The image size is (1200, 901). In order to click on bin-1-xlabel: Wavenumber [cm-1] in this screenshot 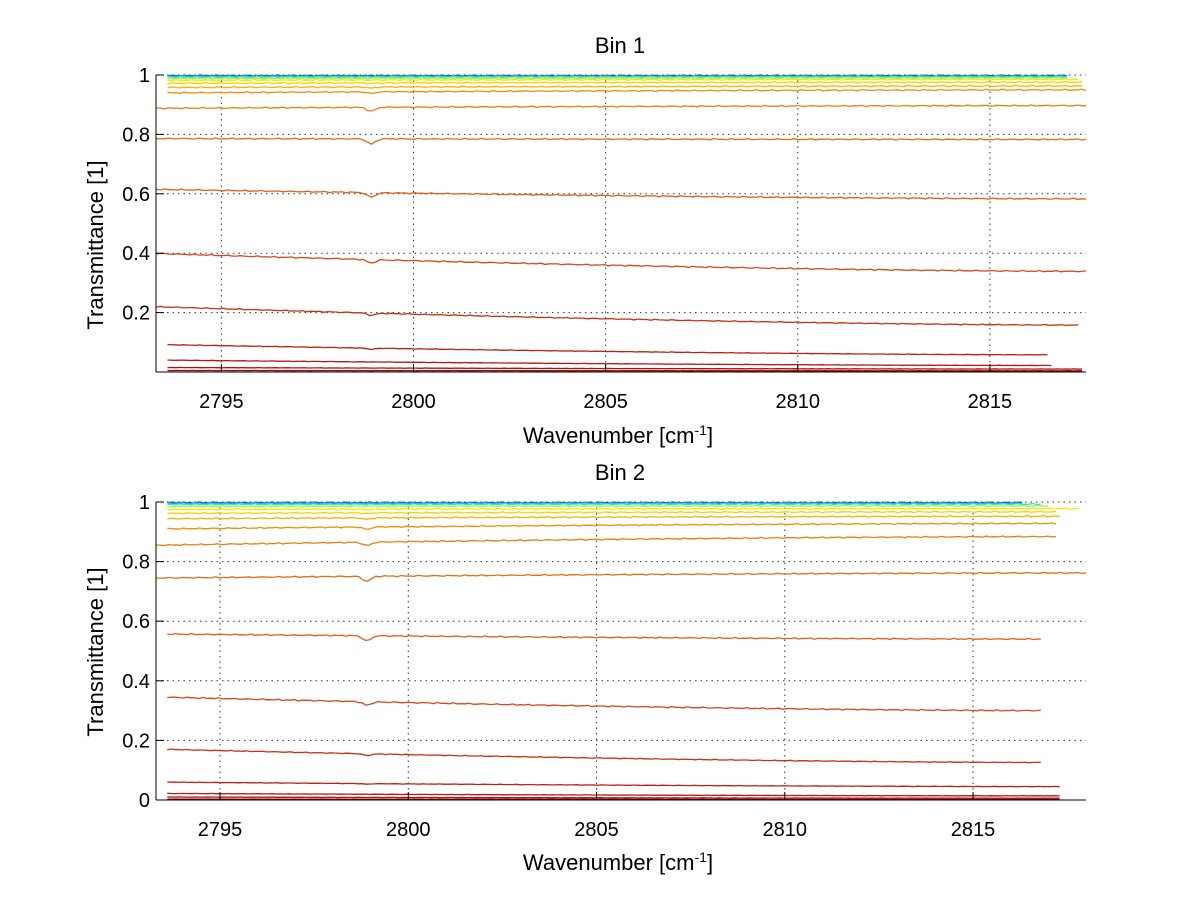, I will do `click(618, 435)`.